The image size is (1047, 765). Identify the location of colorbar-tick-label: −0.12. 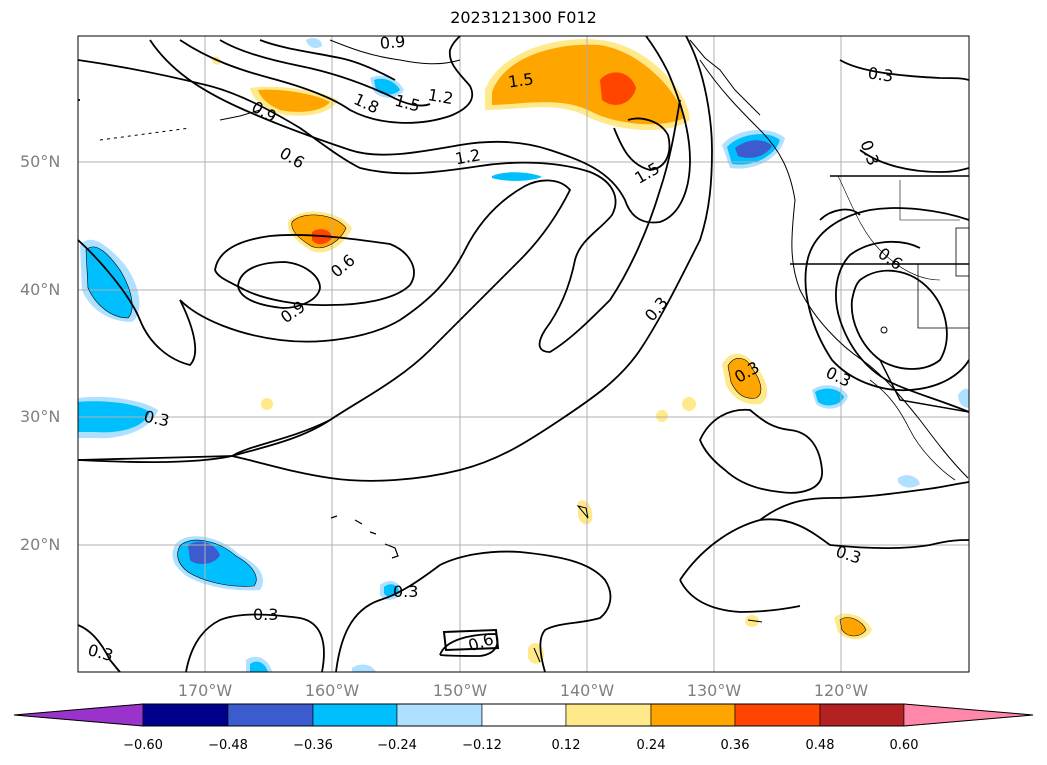
(482, 745).